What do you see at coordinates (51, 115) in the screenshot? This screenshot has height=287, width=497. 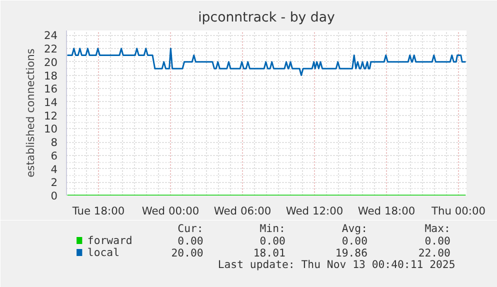 I see `y-tick-label: 12` at bounding box center [51, 115].